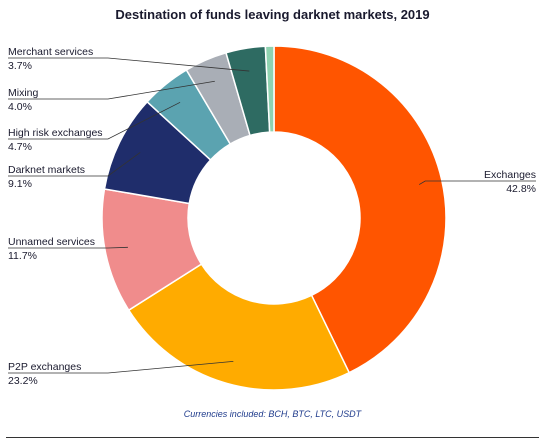  I want to click on leader-line-high-risk-exchanges, so click(94, 120).